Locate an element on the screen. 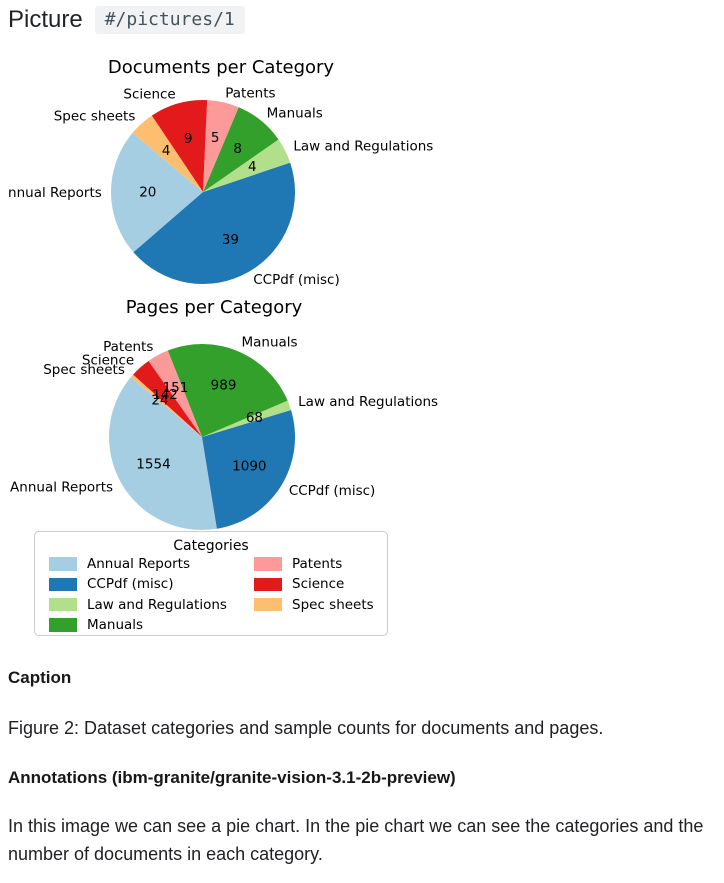 This screenshot has height=883, width=724. legend-column-2: Patents Science Spec sheets is located at coordinates (314, 584).